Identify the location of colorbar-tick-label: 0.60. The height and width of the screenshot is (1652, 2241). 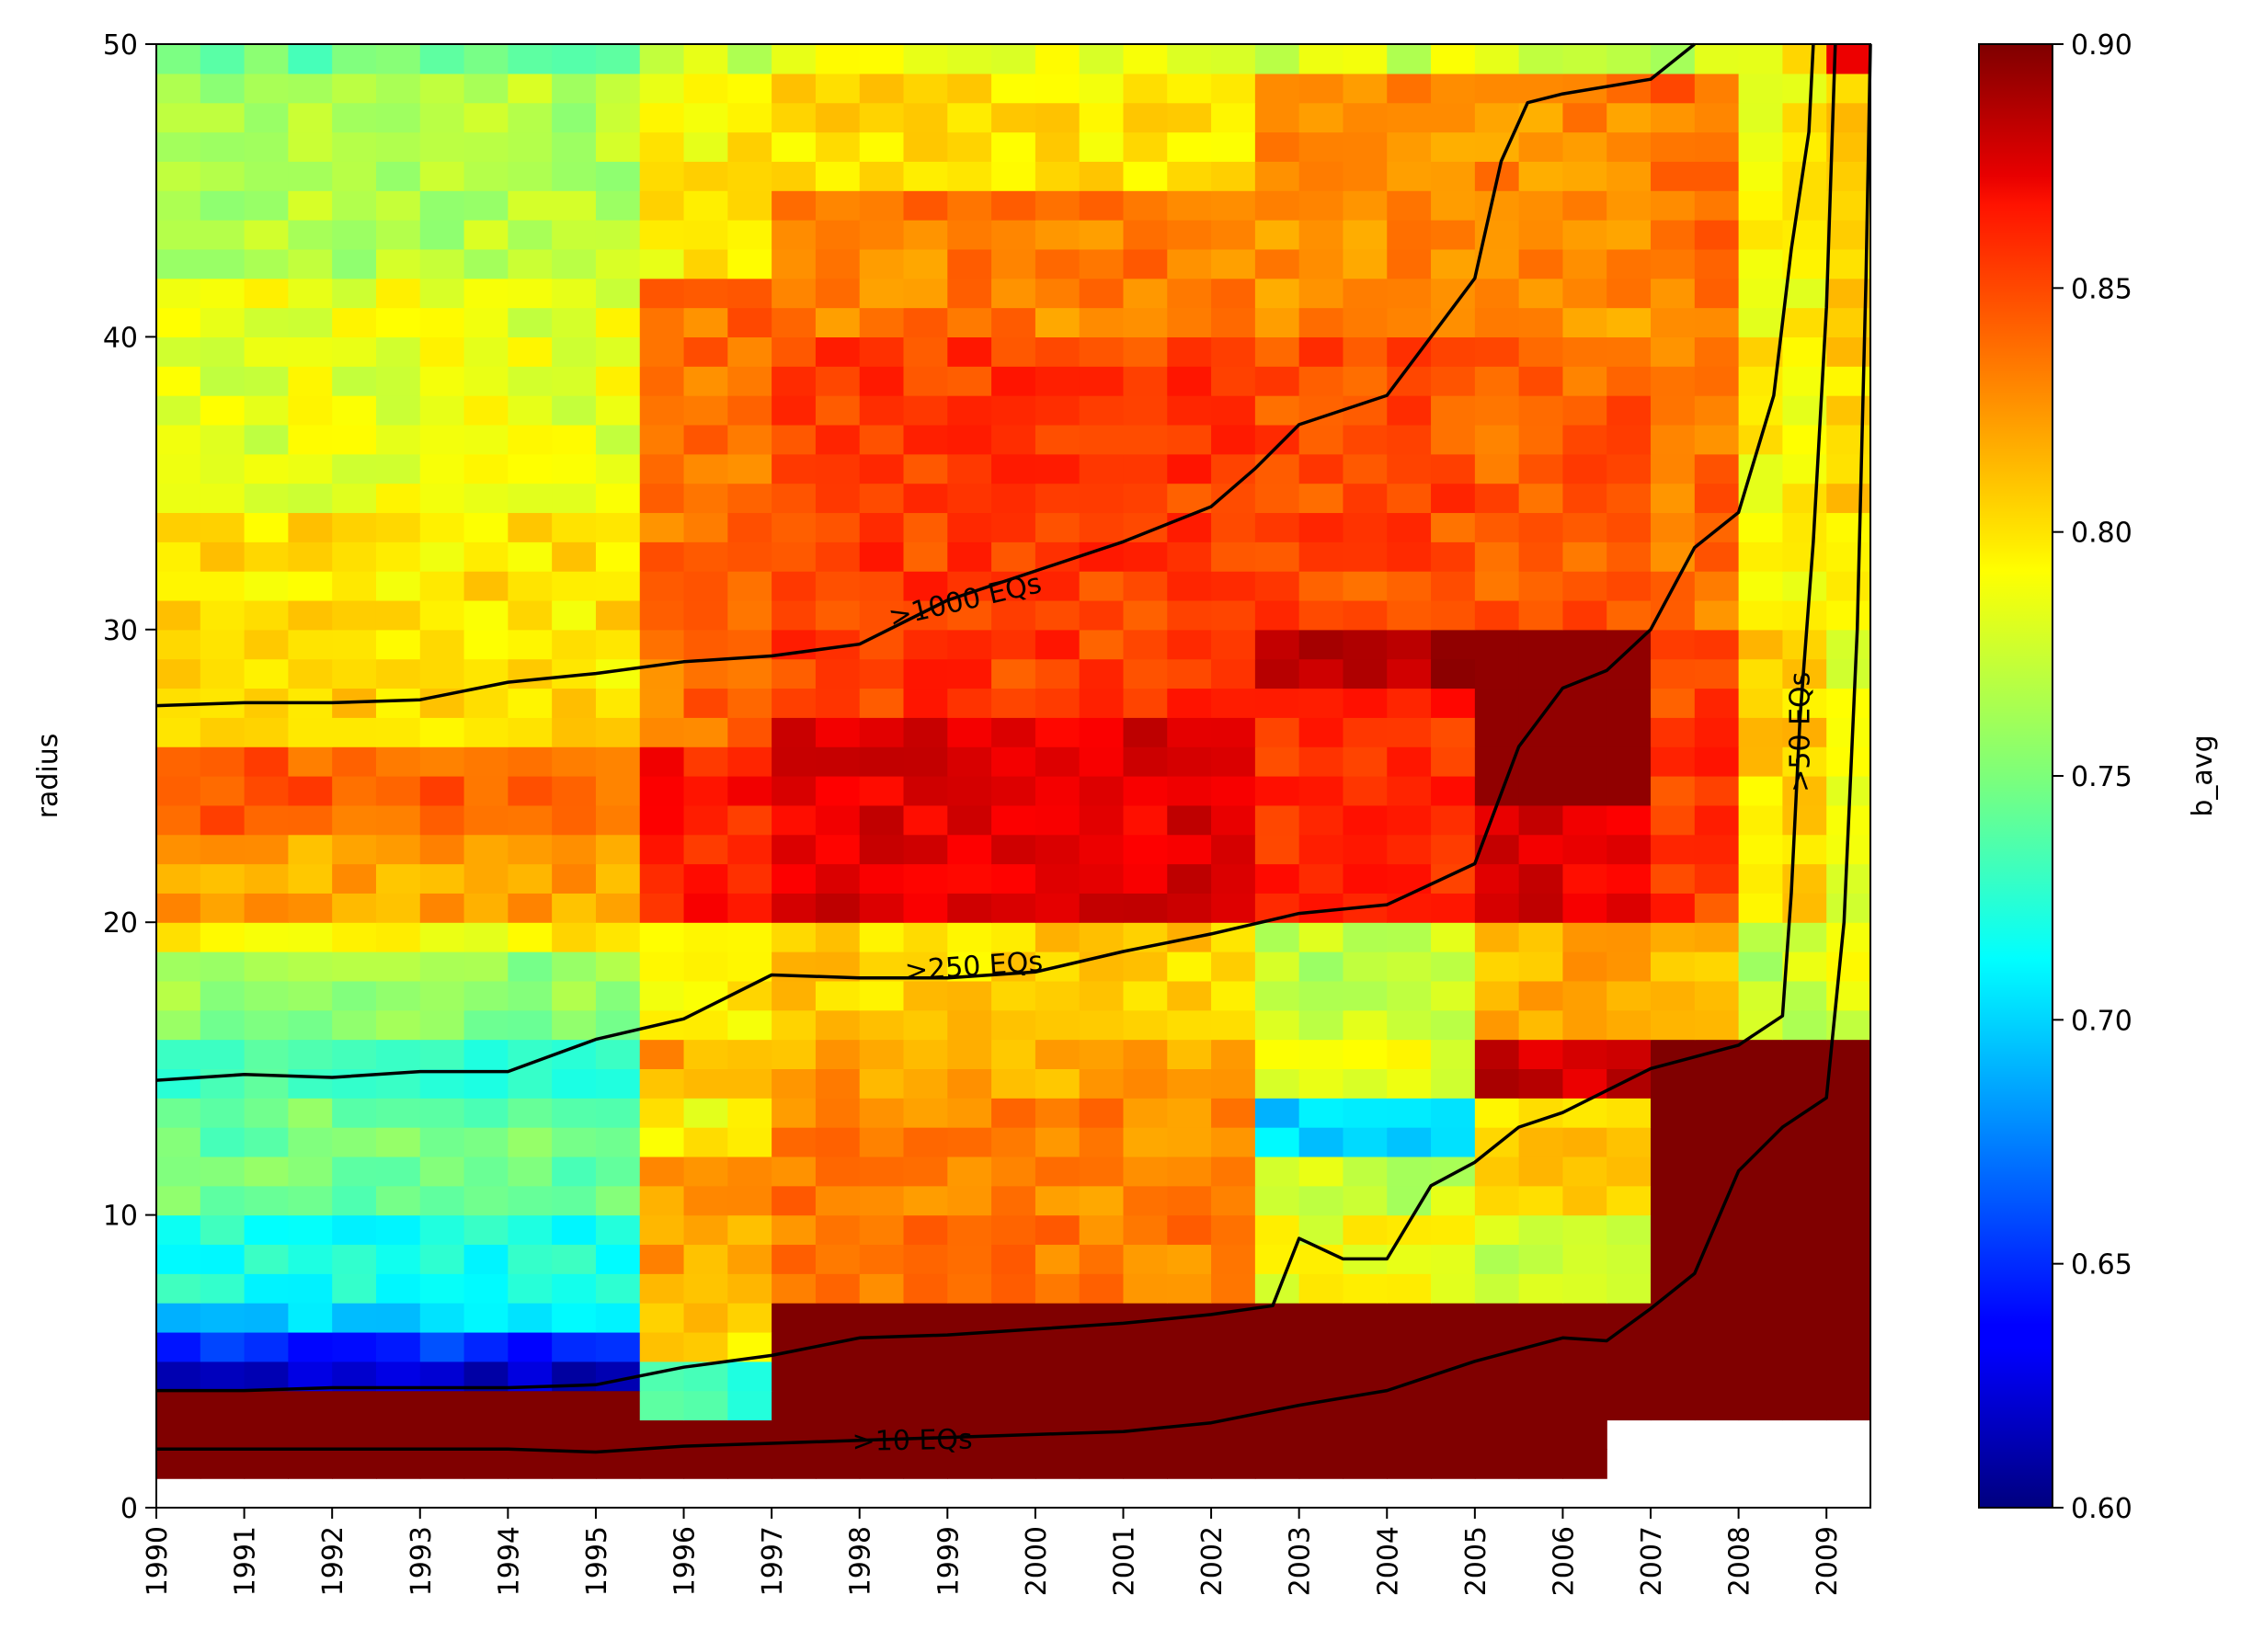
(2101, 1509).